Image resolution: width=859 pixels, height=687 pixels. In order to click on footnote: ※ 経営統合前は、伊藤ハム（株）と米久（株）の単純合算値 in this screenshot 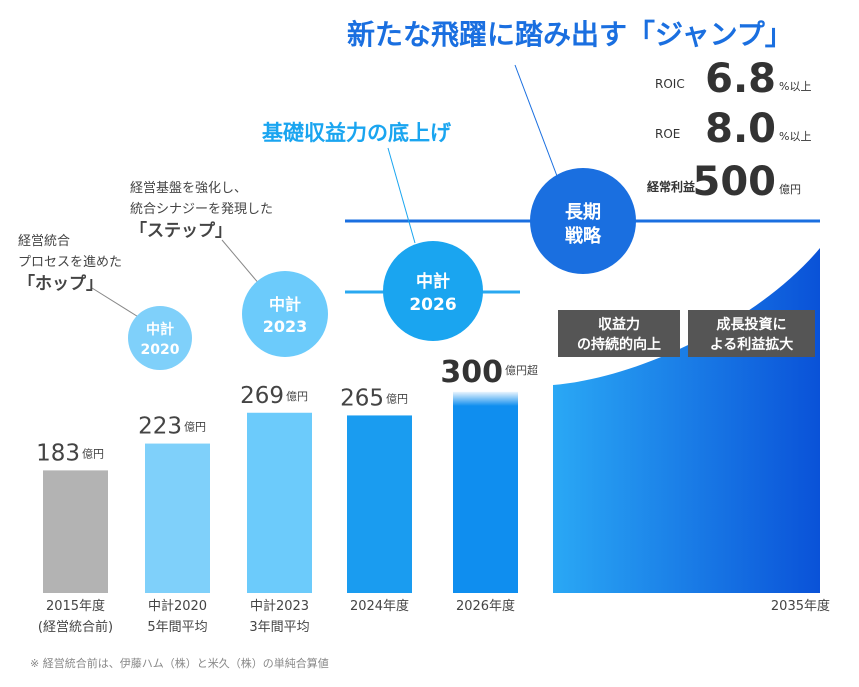, I will do `click(179, 663)`.